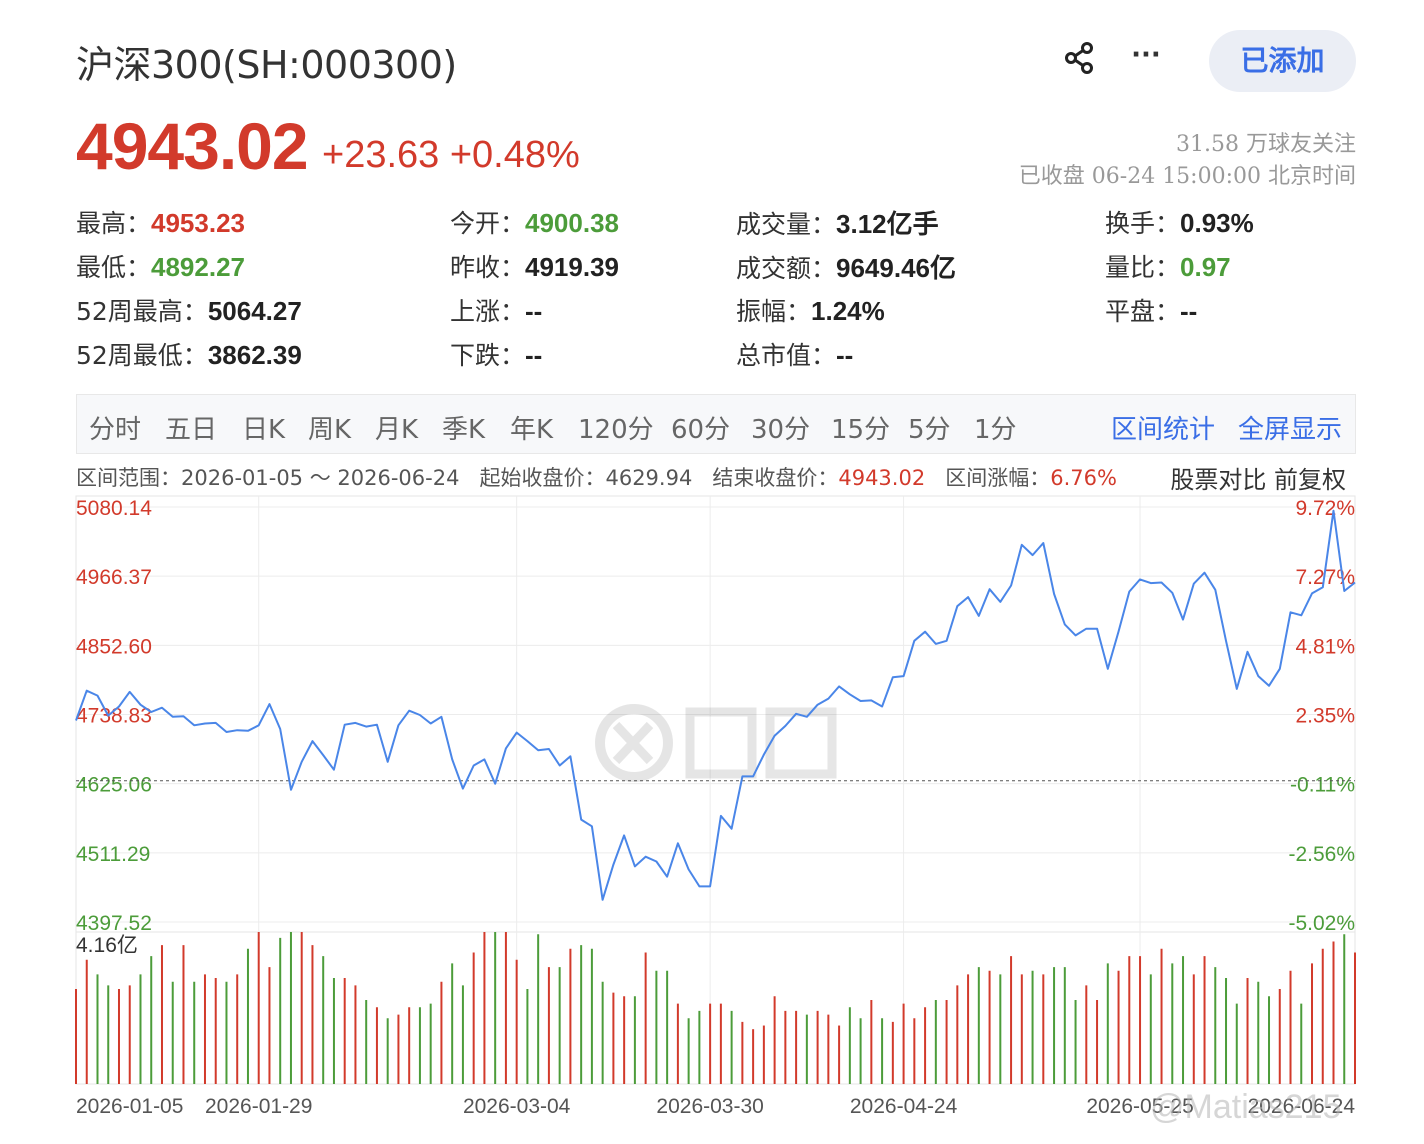 This screenshot has height=1144, width=1424. What do you see at coordinates (1246, 1107) in the screenshot?
I see `watermark: @Matias215` at bounding box center [1246, 1107].